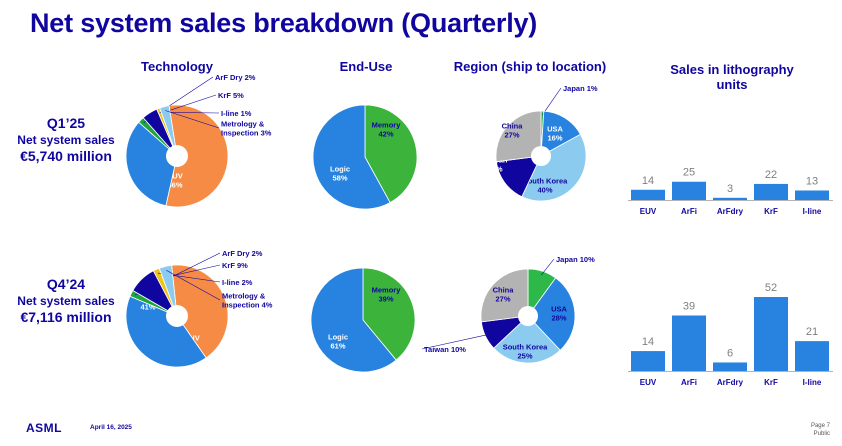 The height and width of the screenshot is (446, 842). Describe the element at coordinates (445, 349) in the screenshot. I see `chart-6-label-taiwan: Taiwan 10%` at that location.